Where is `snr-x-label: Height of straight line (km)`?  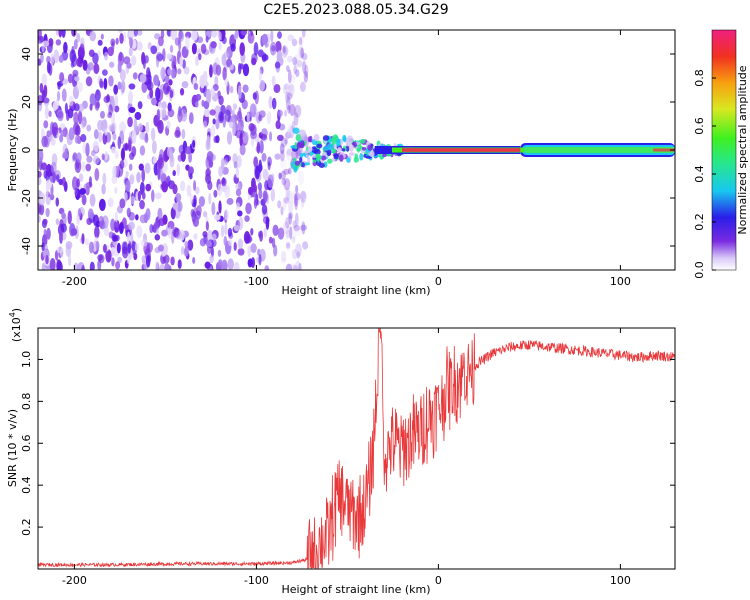 snr-x-label: Height of straight line (km) is located at coordinates (355, 589).